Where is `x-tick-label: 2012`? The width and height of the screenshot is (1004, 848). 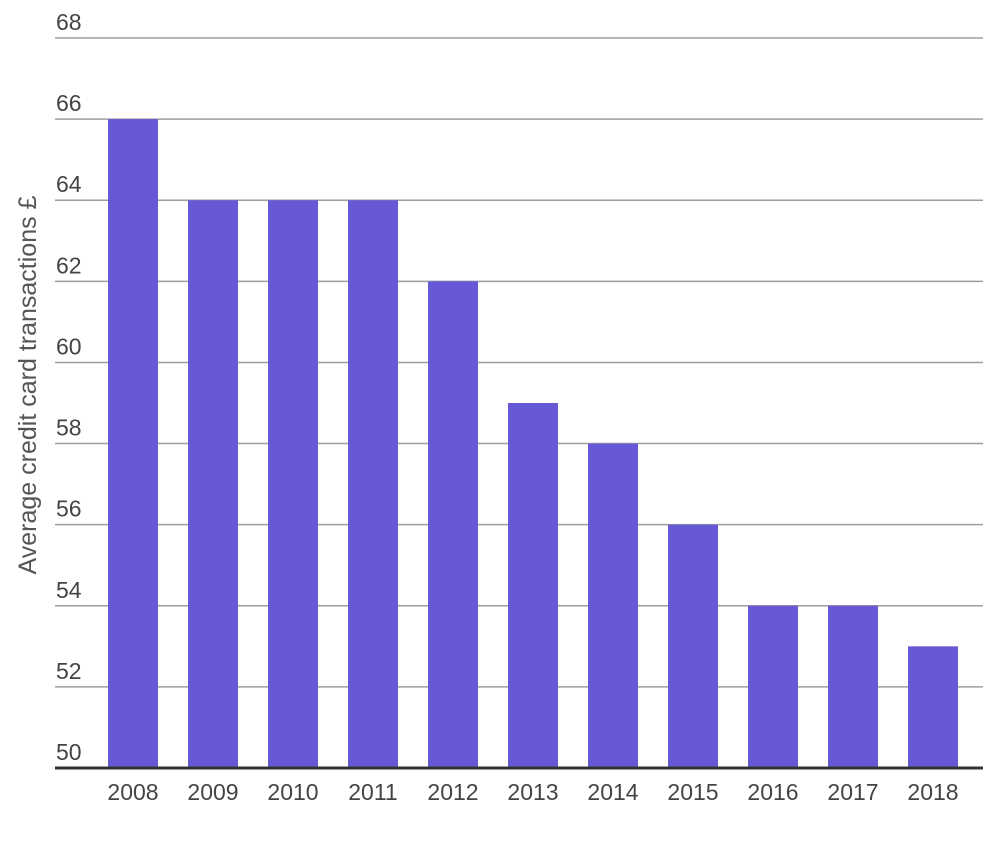 x-tick-label: 2012 is located at coordinates (452, 792).